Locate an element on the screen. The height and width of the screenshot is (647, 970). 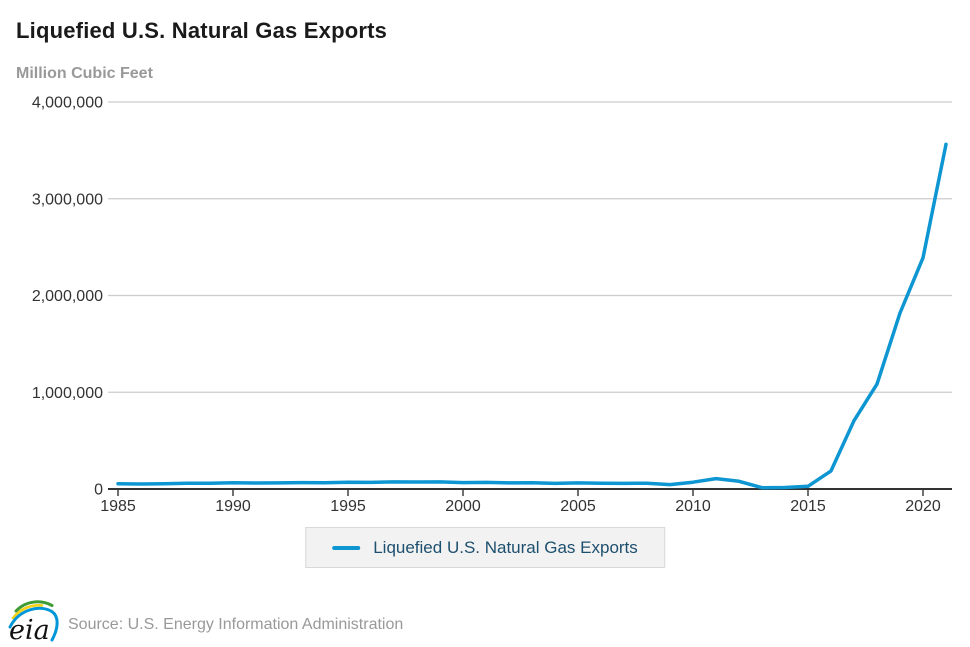
eia-logo-yellow-swoosh is located at coordinates (27, 612).